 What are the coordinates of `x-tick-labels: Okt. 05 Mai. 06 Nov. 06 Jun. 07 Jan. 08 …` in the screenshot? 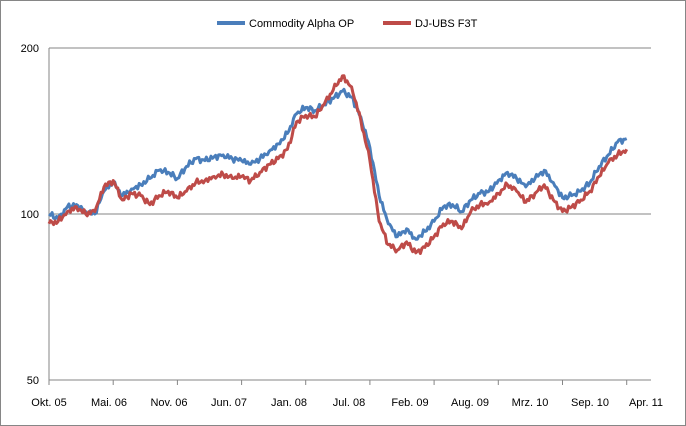 It's located at (347, 403).